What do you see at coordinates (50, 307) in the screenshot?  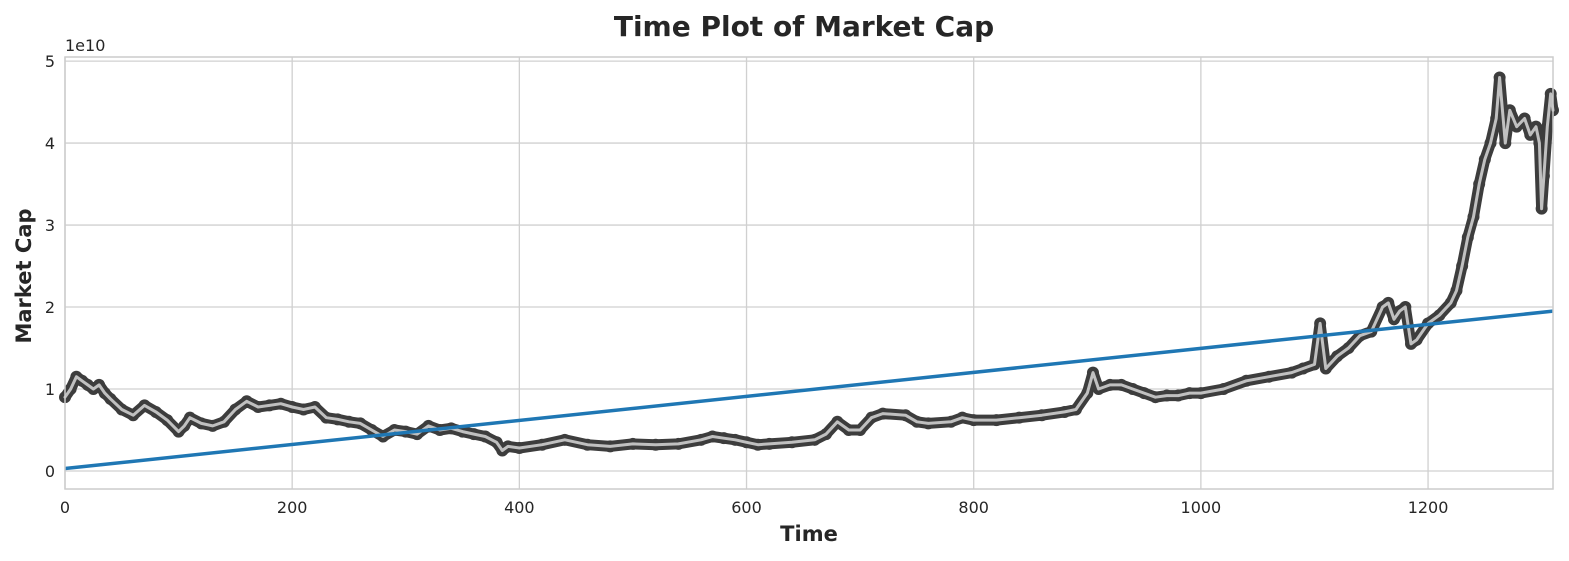 I see `y-tick-label: 2` at bounding box center [50, 307].